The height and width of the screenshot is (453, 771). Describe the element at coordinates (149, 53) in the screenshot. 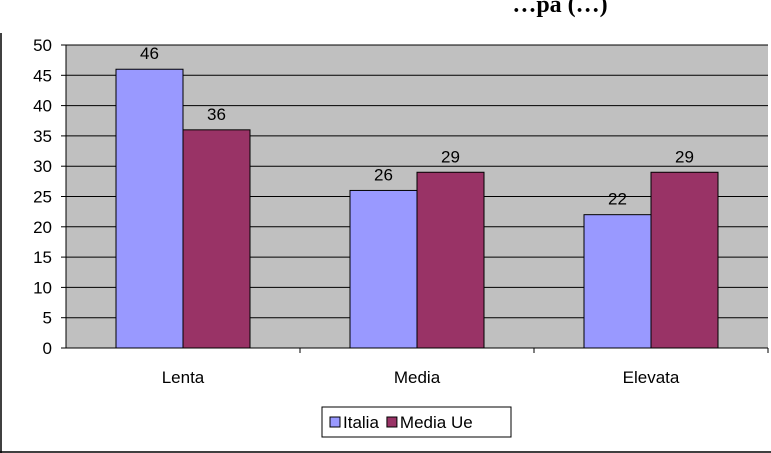

I see `data-label: 46` at that location.